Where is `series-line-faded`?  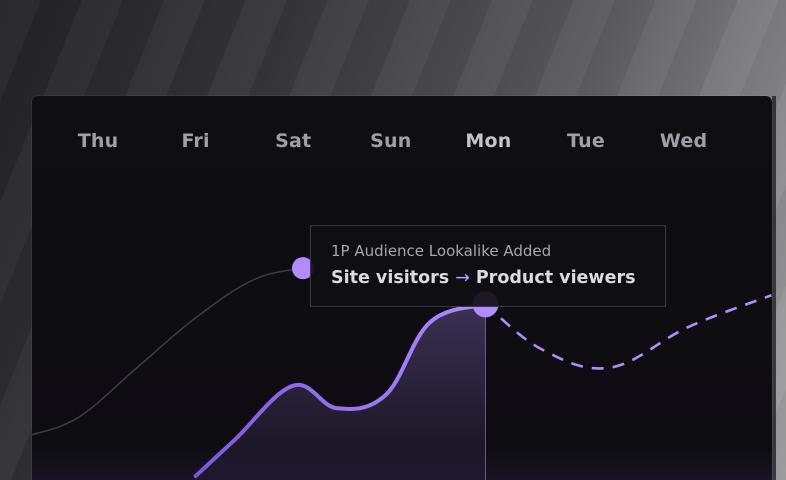
series-line-faded is located at coordinates (168, 351).